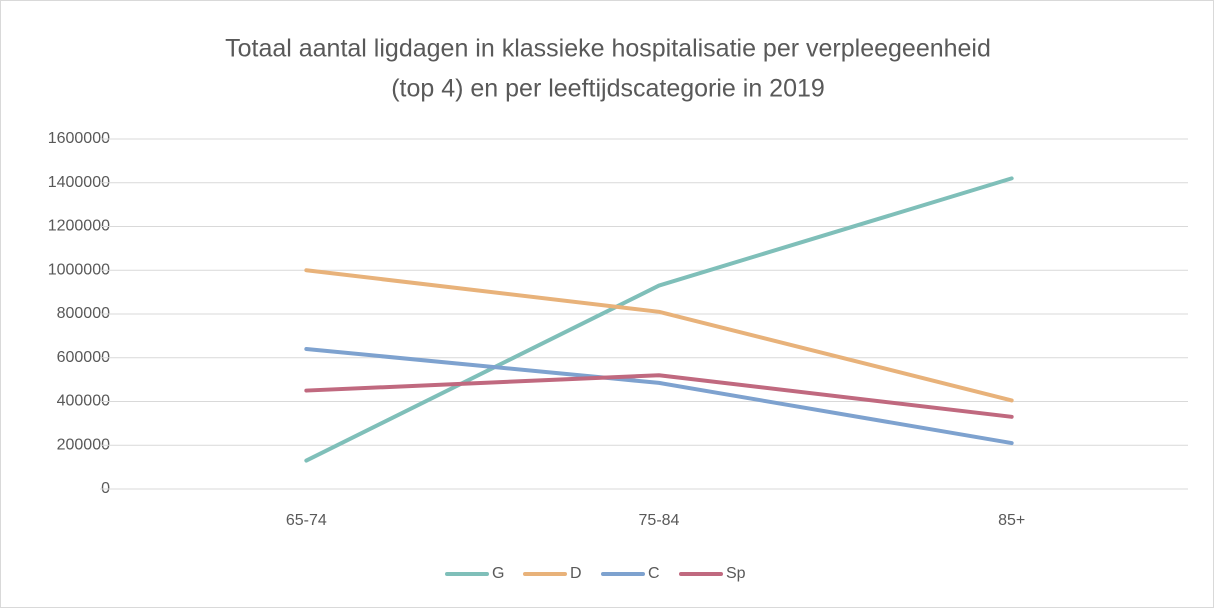  Describe the element at coordinates (83, 401) in the screenshot. I see `y-tick-label: 400000` at that location.